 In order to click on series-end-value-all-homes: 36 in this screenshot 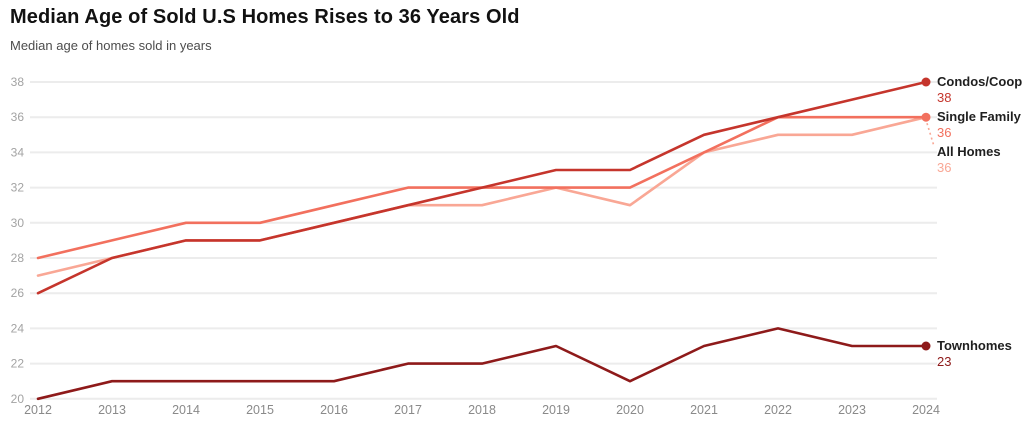, I will do `click(944, 167)`.